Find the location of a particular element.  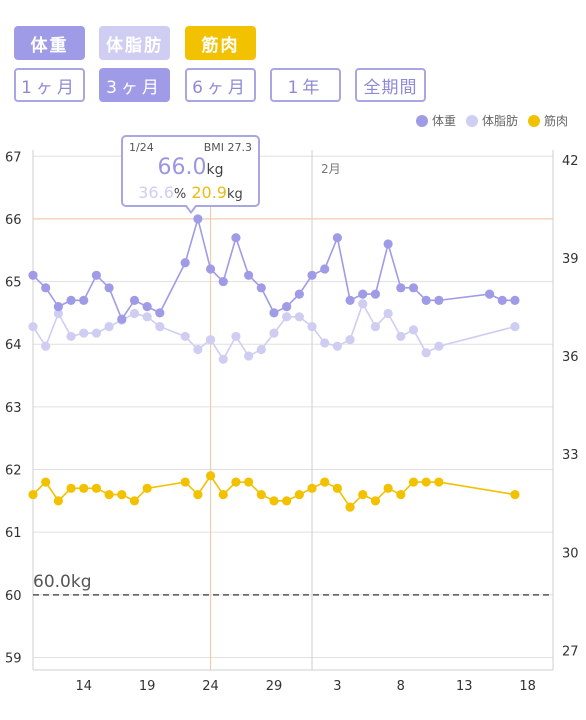

metric-tab-body-fat: 体脂肪 is located at coordinates (134, 43).